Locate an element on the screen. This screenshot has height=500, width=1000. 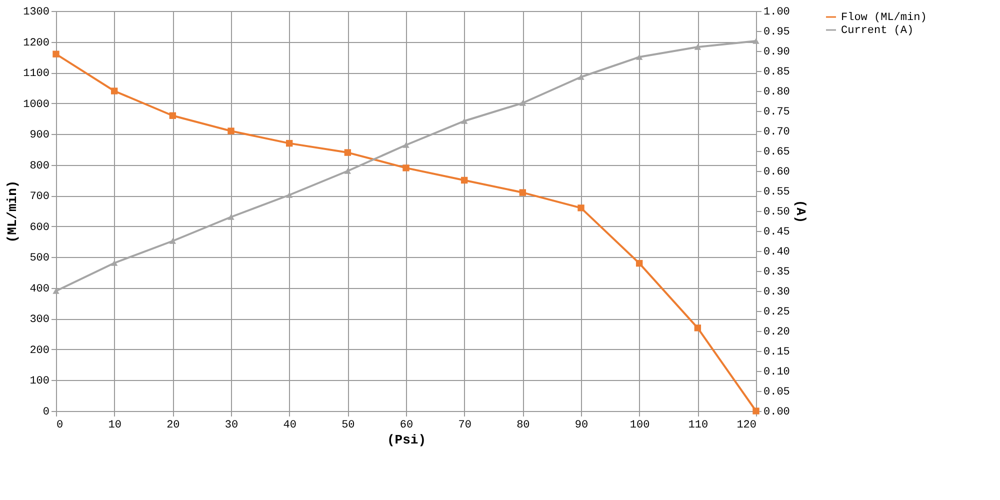
y-tick-label: 600 is located at coordinates (40, 228).